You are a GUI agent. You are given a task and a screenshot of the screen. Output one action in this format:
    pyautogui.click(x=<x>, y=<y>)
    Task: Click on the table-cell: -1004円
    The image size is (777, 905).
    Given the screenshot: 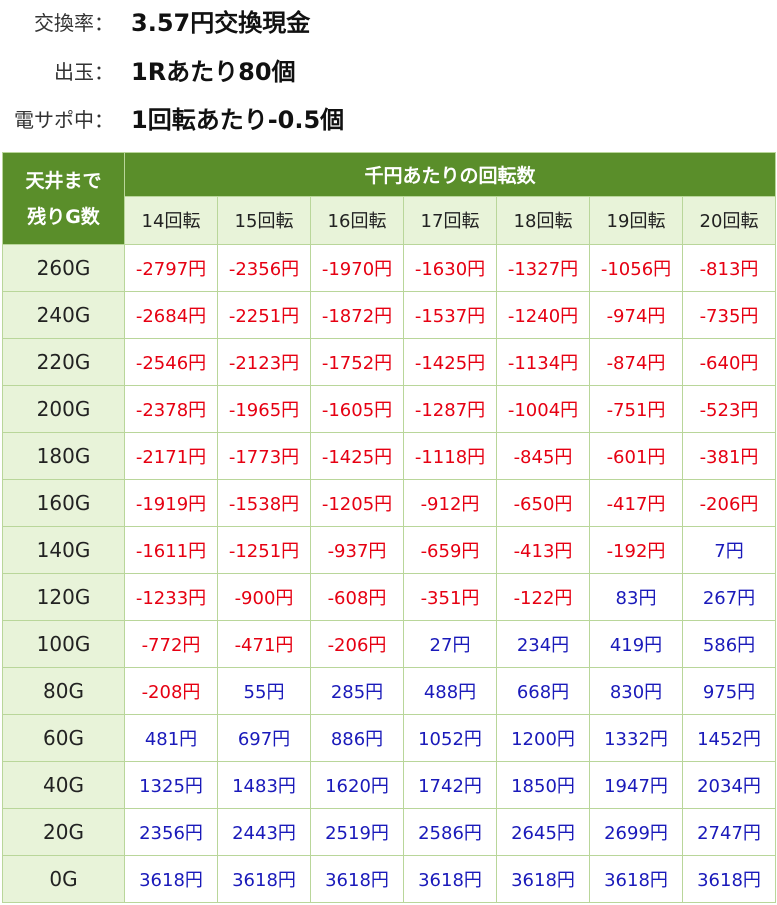 What is the action you would take?
    pyautogui.click(x=543, y=409)
    